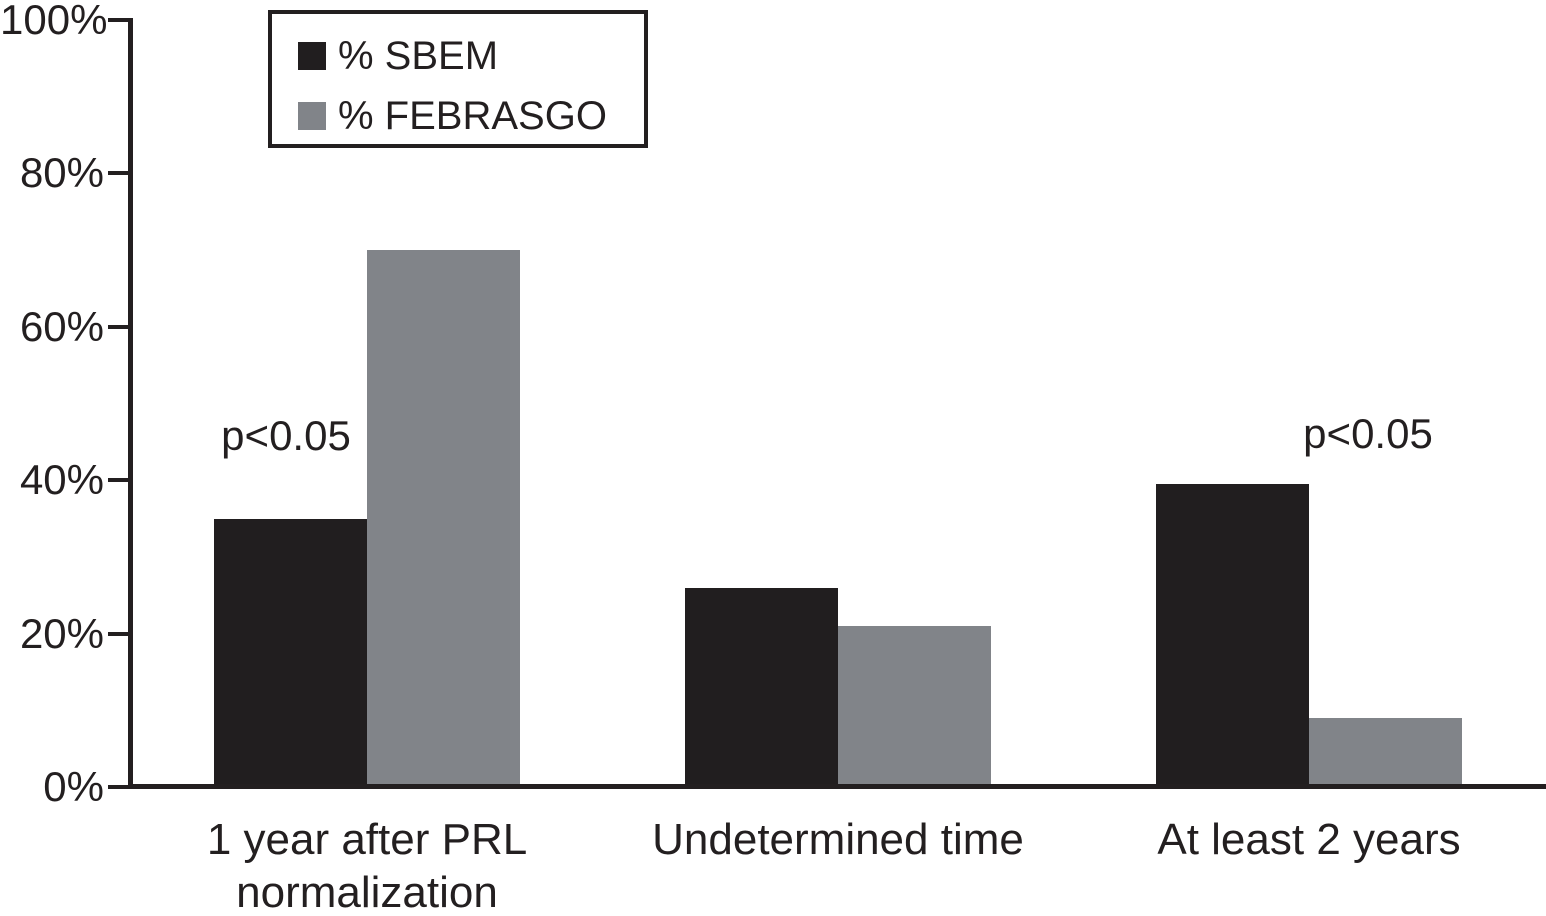 Image resolution: width=1546 pixels, height=916 pixels. What do you see at coordinates (1232, 635) in the screenshot?
I see `bar-sbem-group3` at bounding box center [1232, 635].